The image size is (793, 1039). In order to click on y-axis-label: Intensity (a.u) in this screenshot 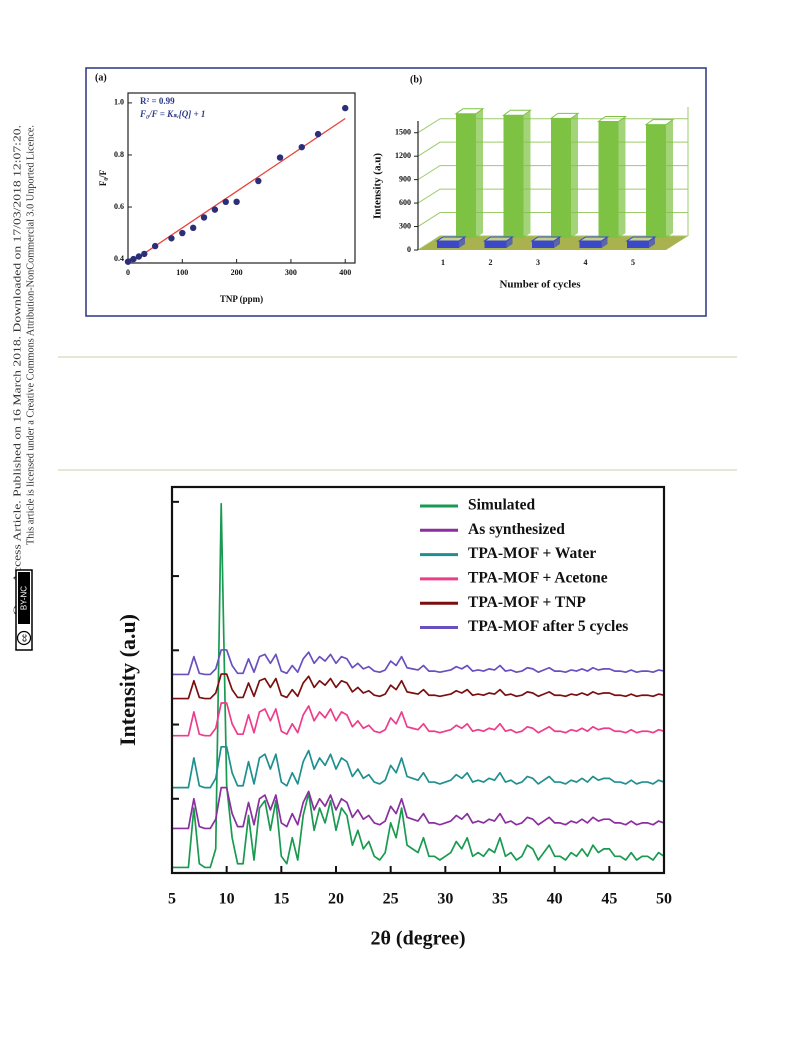, I will do `click(127, 680)`.